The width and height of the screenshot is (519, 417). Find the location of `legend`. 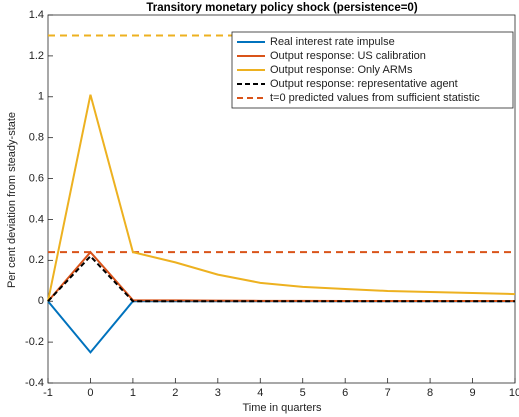

legend is located at coordinates (372, 70).